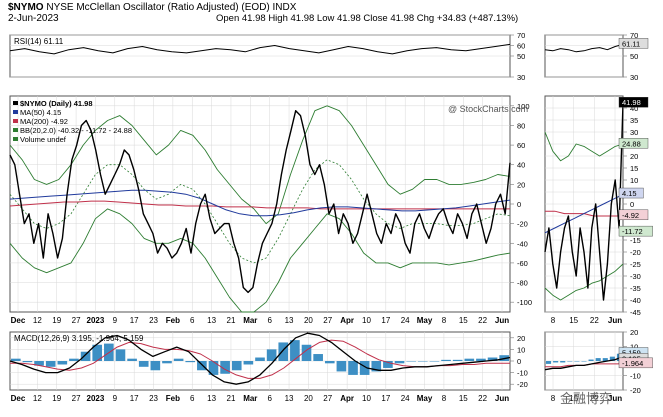 The width and height of the screenshot is (663, 417). I want to click on ma50-line, so click(260, 203).